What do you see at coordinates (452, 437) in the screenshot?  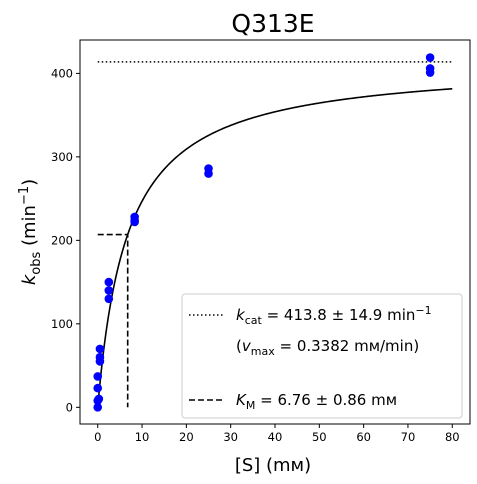 I see `x-tick-label: 80` at bounding box center [452, 437].